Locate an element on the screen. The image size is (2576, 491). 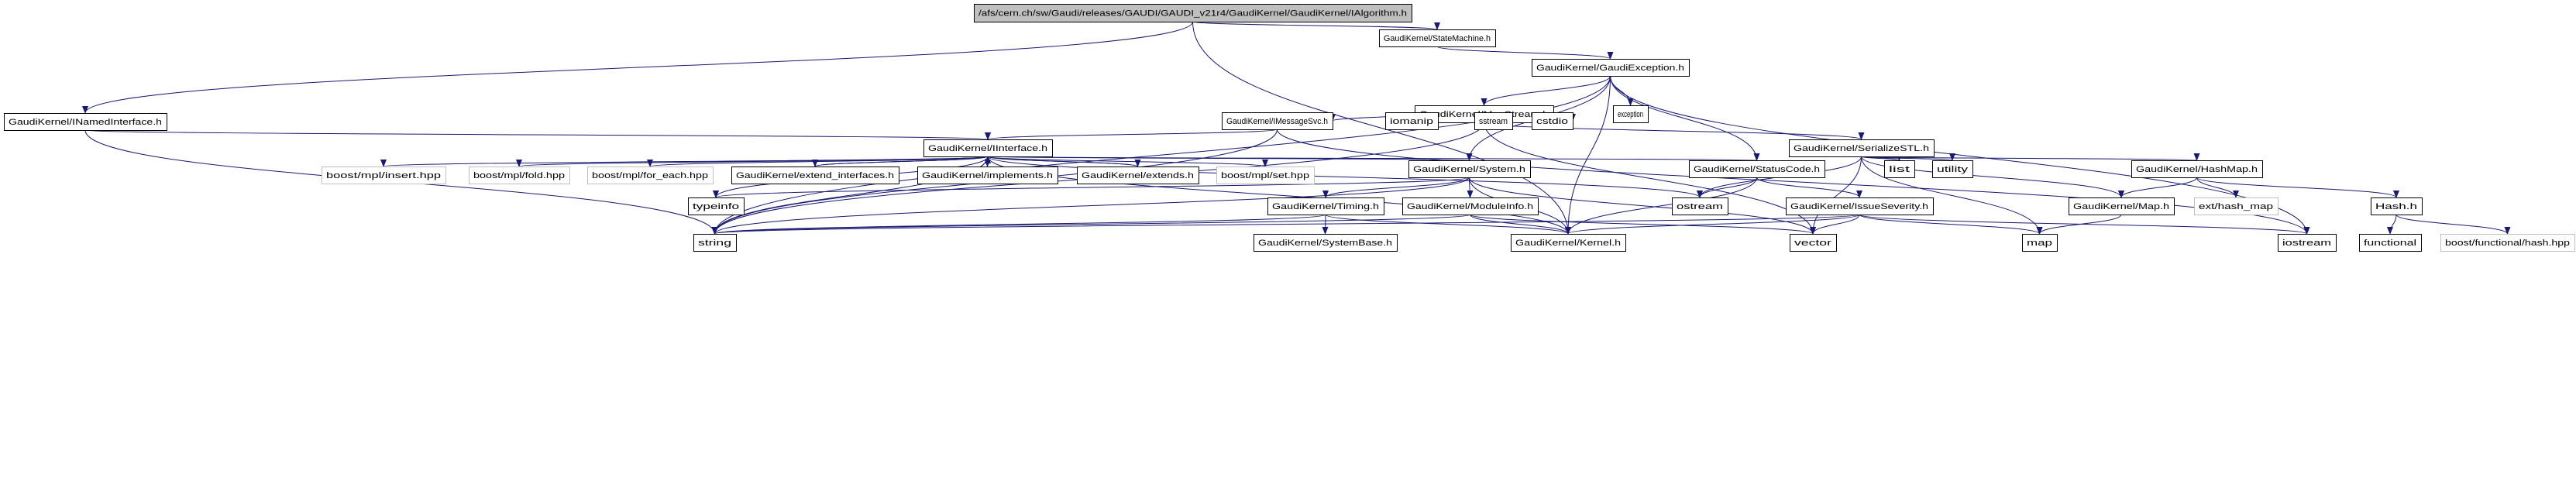
node-label: GaudiKernel/SystemBase.h is located at coordinates (1325, 243).